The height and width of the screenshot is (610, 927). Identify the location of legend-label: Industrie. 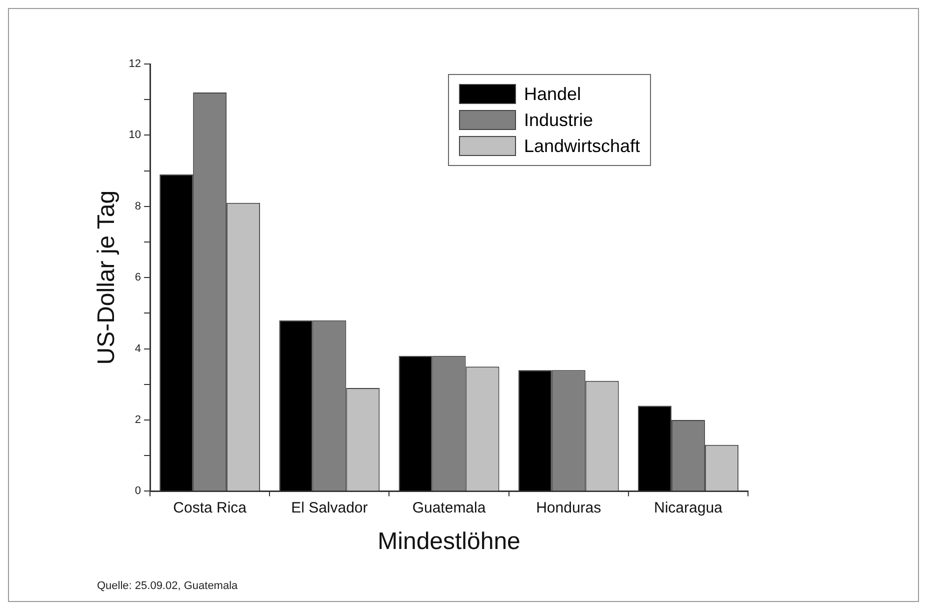
(559, 120).